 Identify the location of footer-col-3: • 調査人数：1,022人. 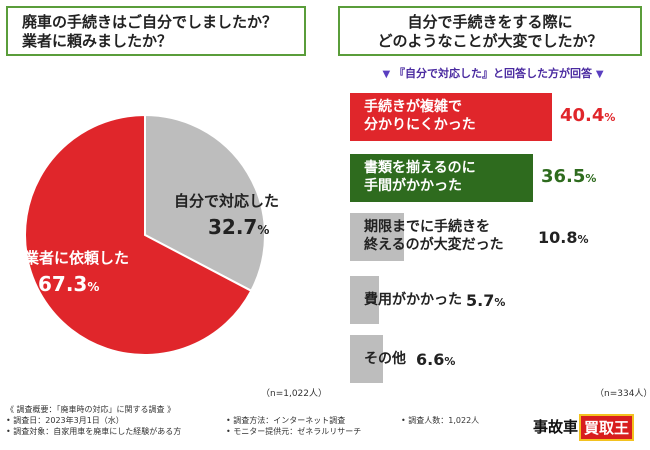
(440, 420).